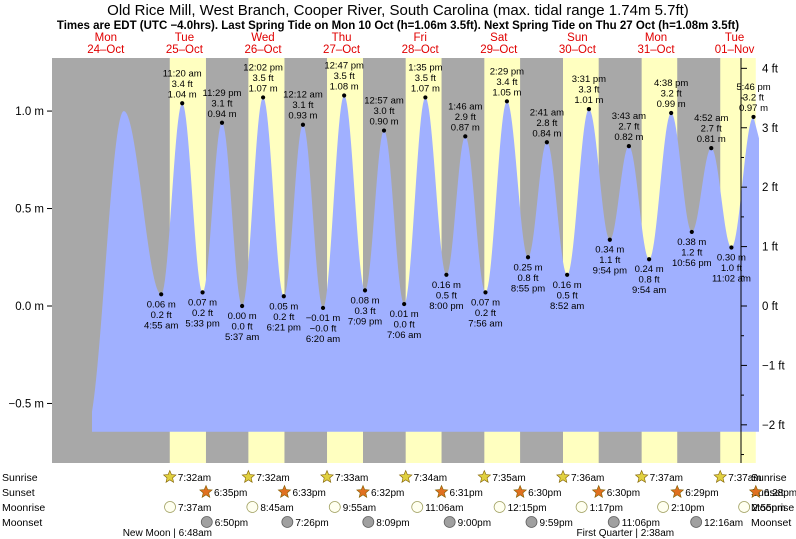 The width and height of the screenshot is (796, 539). Describe the element at coordinates (671, 94) in the screenshot. I see `tide-height-ft: 3.2 ft` at that location.